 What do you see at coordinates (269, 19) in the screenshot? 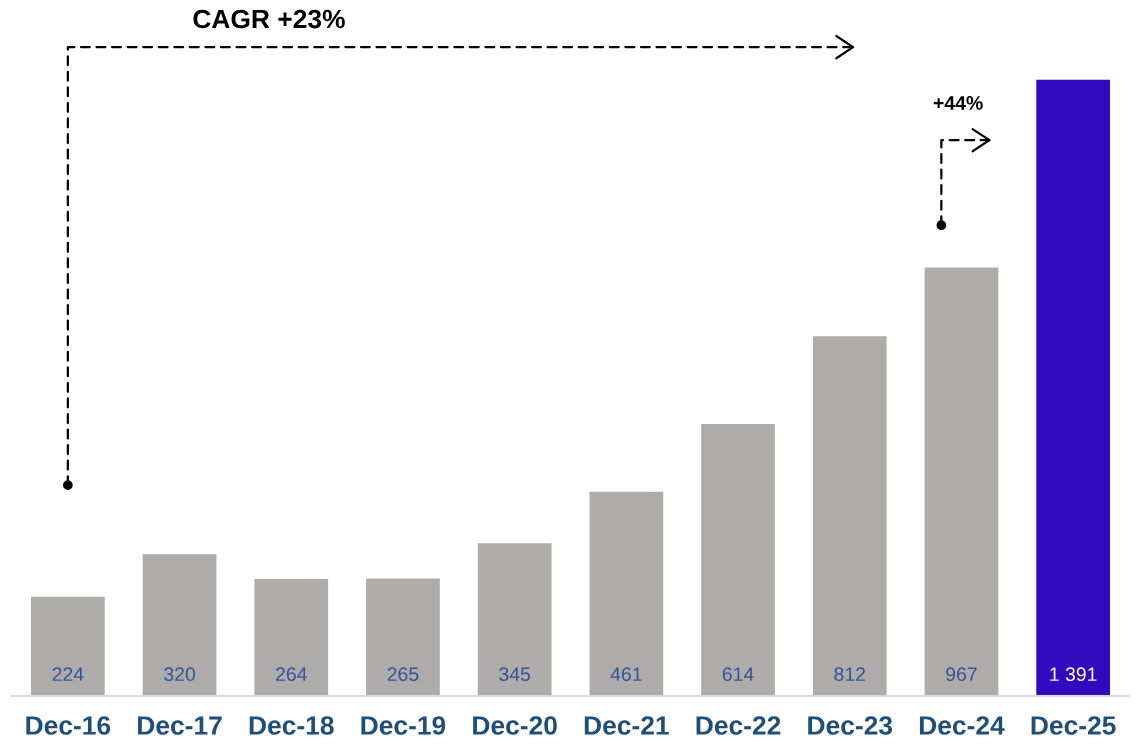
I see `annotation: CAGR +23%` at bounding box center [269, 19].